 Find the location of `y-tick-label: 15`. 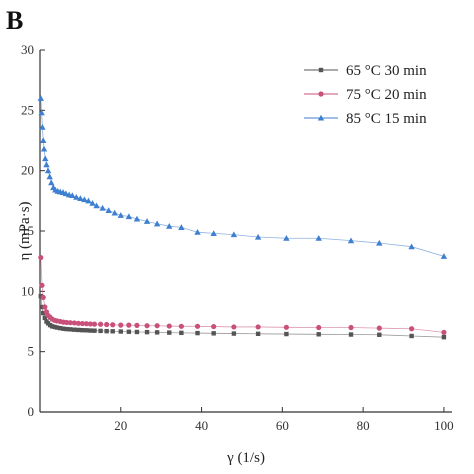

y-tick-label: 15 is located at coordinates (27, 230).